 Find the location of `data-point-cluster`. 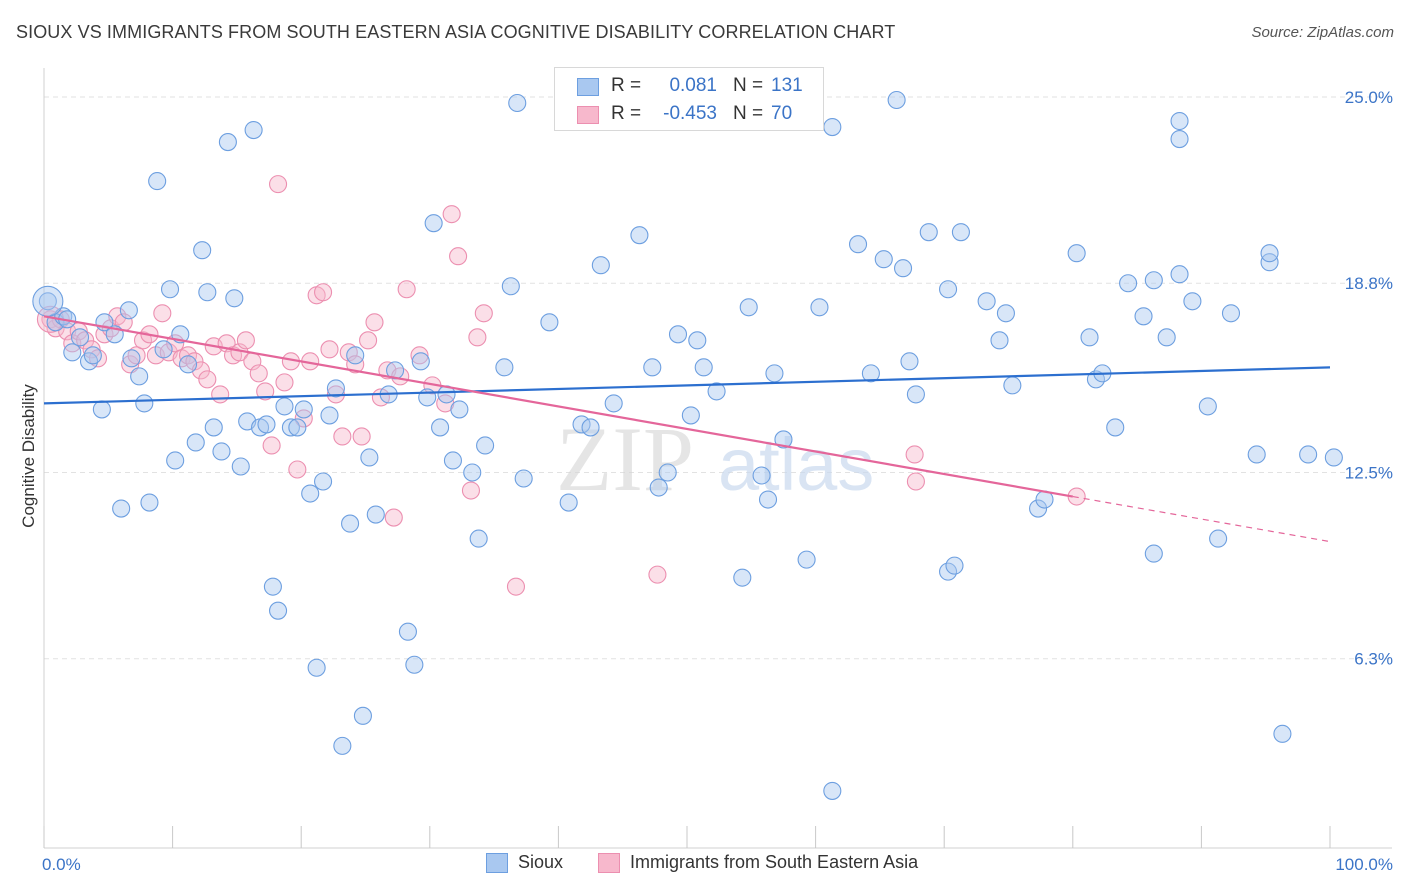

data-point-cluster is located at coordinates (48, 301).